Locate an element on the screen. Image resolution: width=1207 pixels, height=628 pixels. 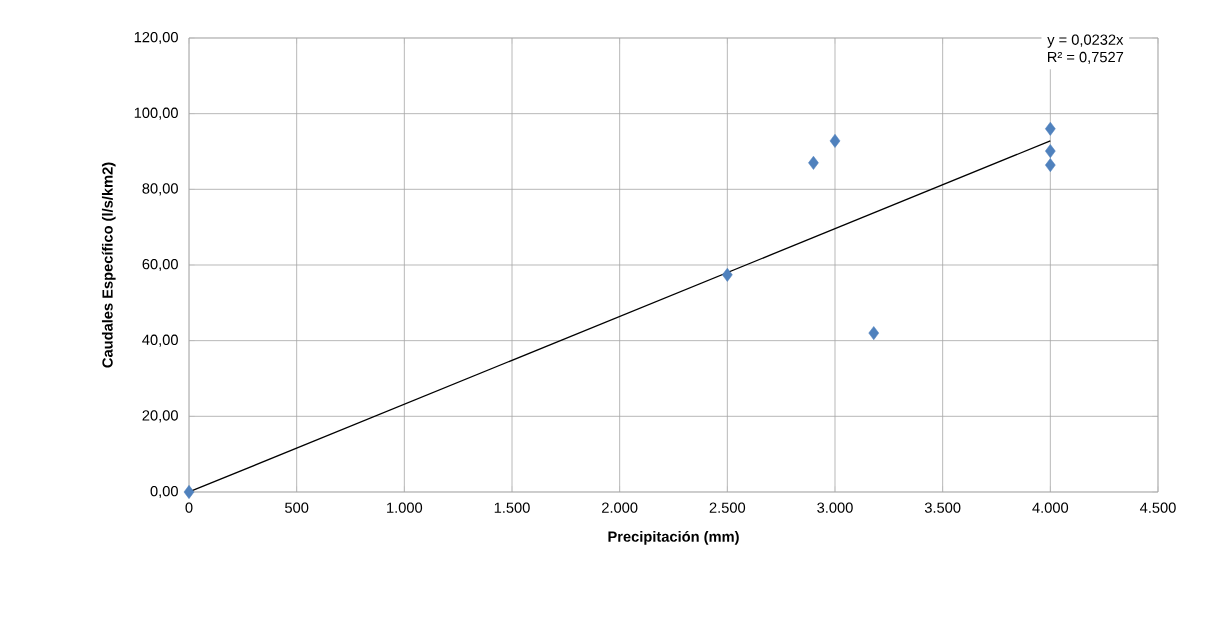
x-tick-label: 1.500 is located at coordinates (512, 507).